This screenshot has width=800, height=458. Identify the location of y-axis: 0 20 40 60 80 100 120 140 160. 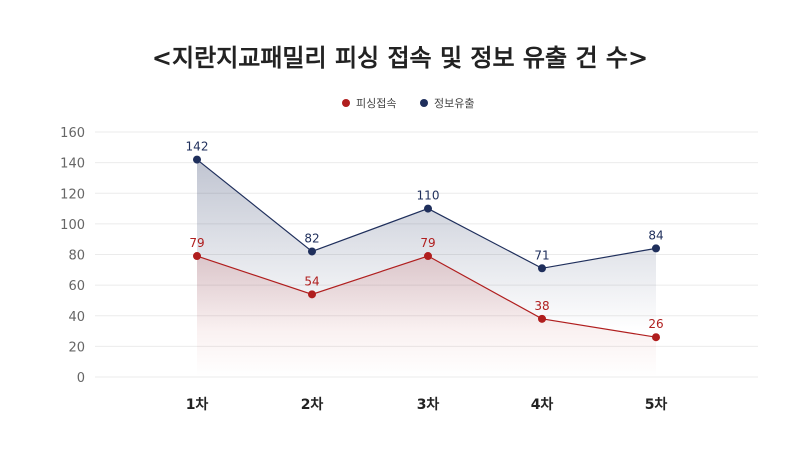
(72, 256).